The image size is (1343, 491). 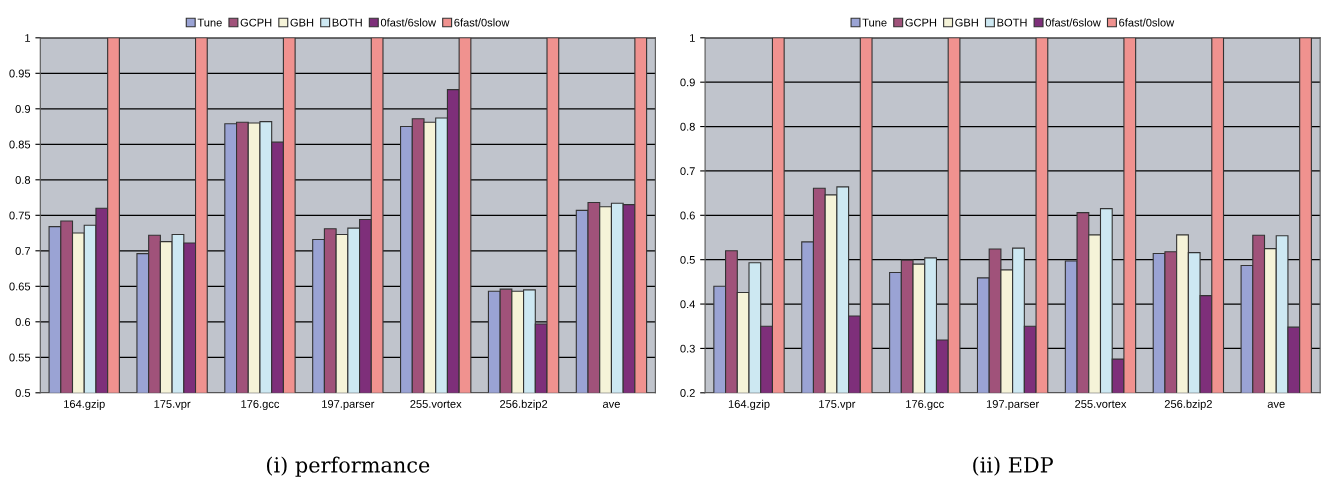 I want to click on y-tick-label: 0.65, so click(x=20, y=286).